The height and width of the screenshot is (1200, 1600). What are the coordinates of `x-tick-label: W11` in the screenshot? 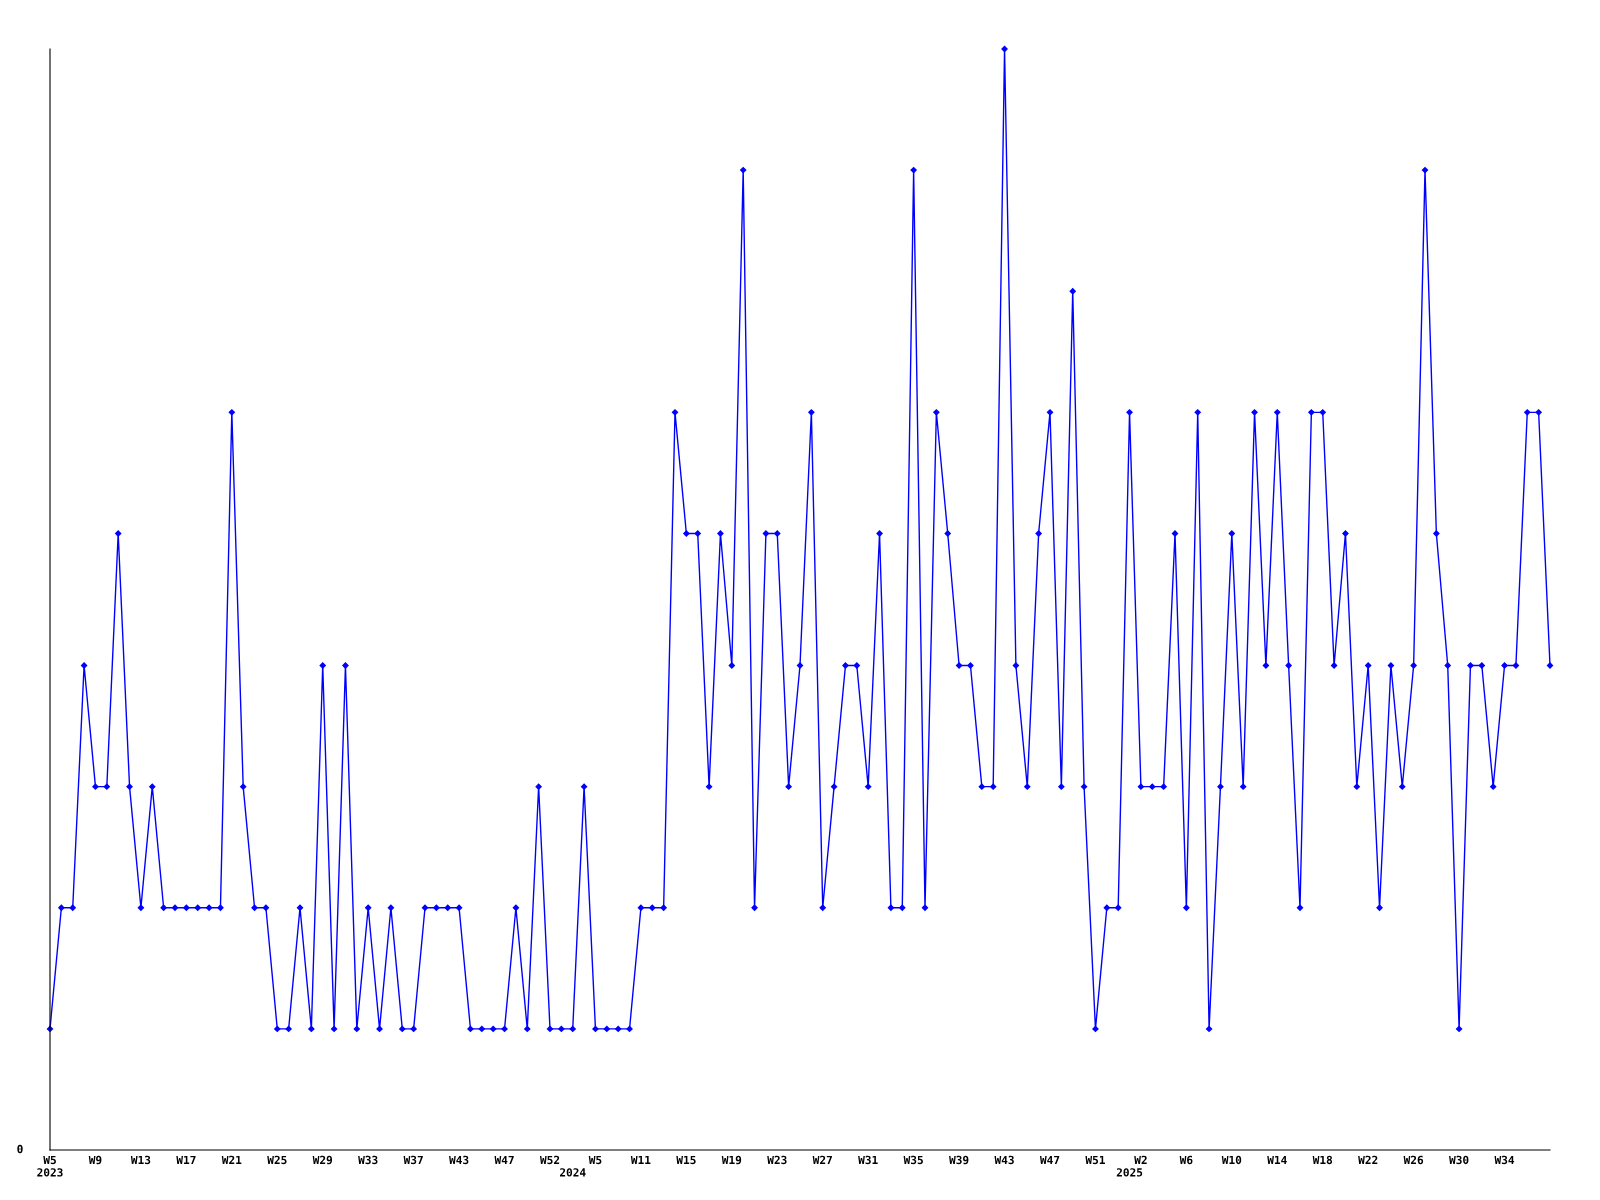 It's located at (640, 1159).